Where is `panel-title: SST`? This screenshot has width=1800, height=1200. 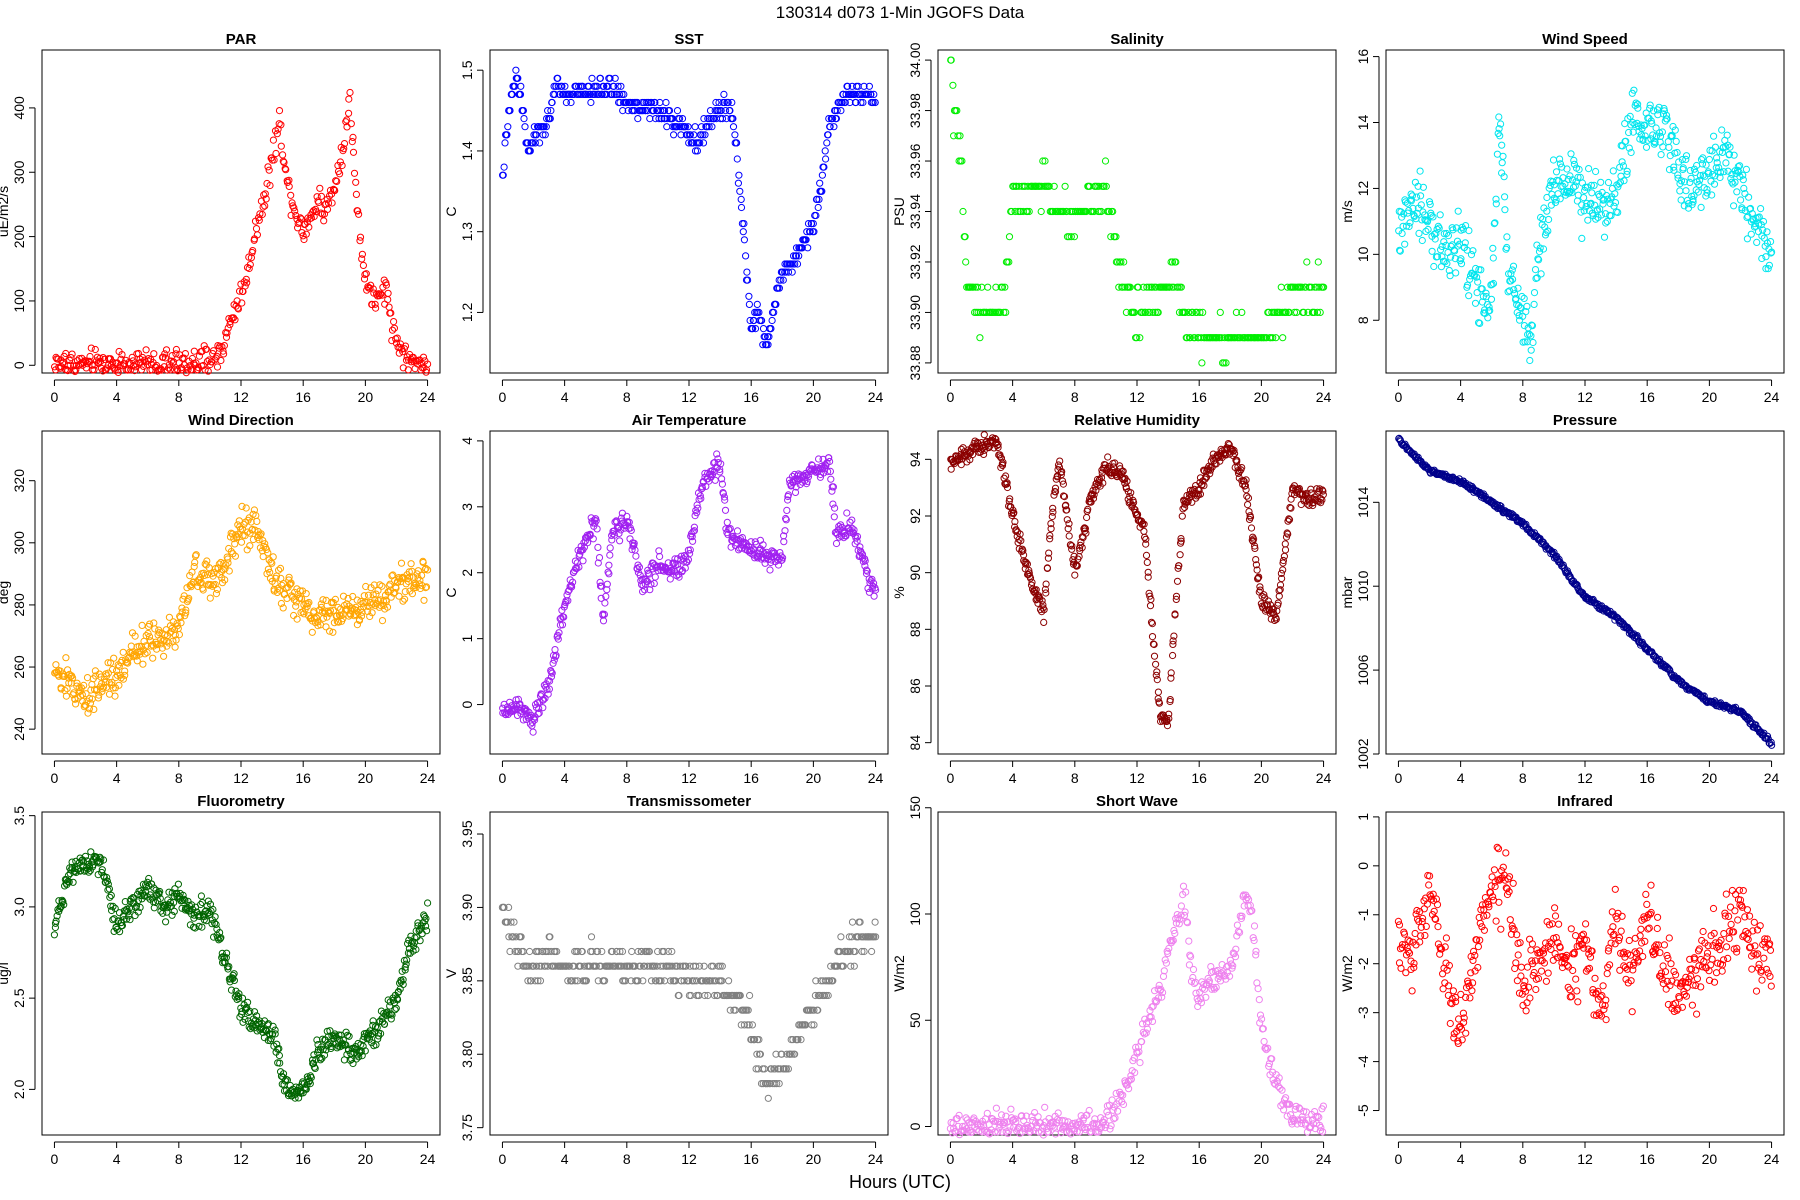 panel-title: SST is located at coordinates (688, 39).